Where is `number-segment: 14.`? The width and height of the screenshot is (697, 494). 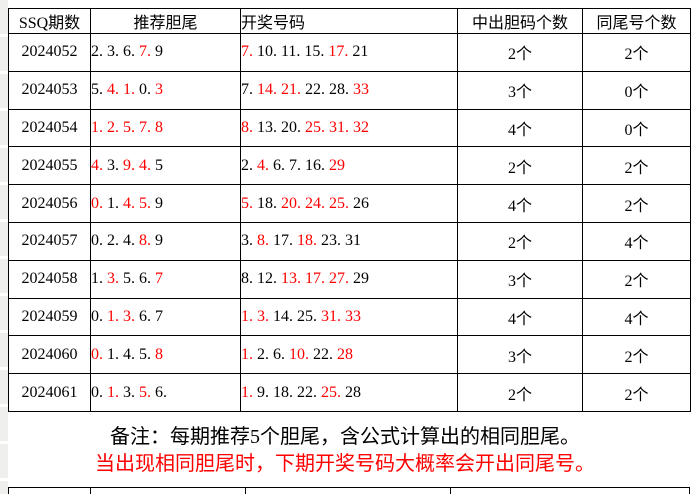
number-segment: 14. is located at coordinates (283, 316).